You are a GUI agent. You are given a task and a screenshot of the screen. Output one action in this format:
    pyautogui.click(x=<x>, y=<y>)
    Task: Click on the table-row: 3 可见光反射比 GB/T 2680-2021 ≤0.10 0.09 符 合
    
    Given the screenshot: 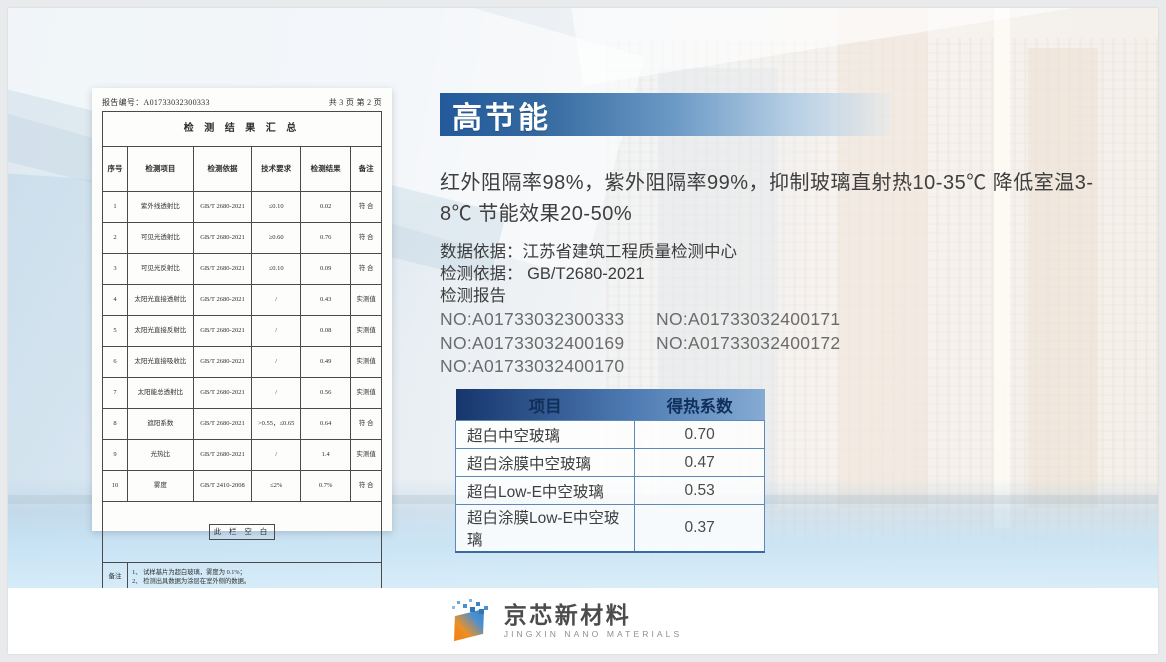 What is the action you would take?
    pyautogui.click(x=241, y=269)
    